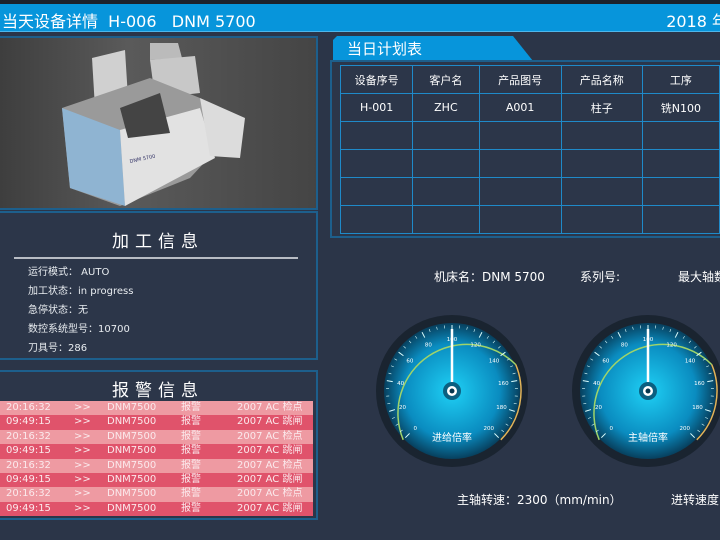 The width and height of the screenshot is (720, 540). What do you see at coordinates (458, 277) in the screenshot?
I see `machine-name-label: 机床名：` at bounding box center [458, 277].